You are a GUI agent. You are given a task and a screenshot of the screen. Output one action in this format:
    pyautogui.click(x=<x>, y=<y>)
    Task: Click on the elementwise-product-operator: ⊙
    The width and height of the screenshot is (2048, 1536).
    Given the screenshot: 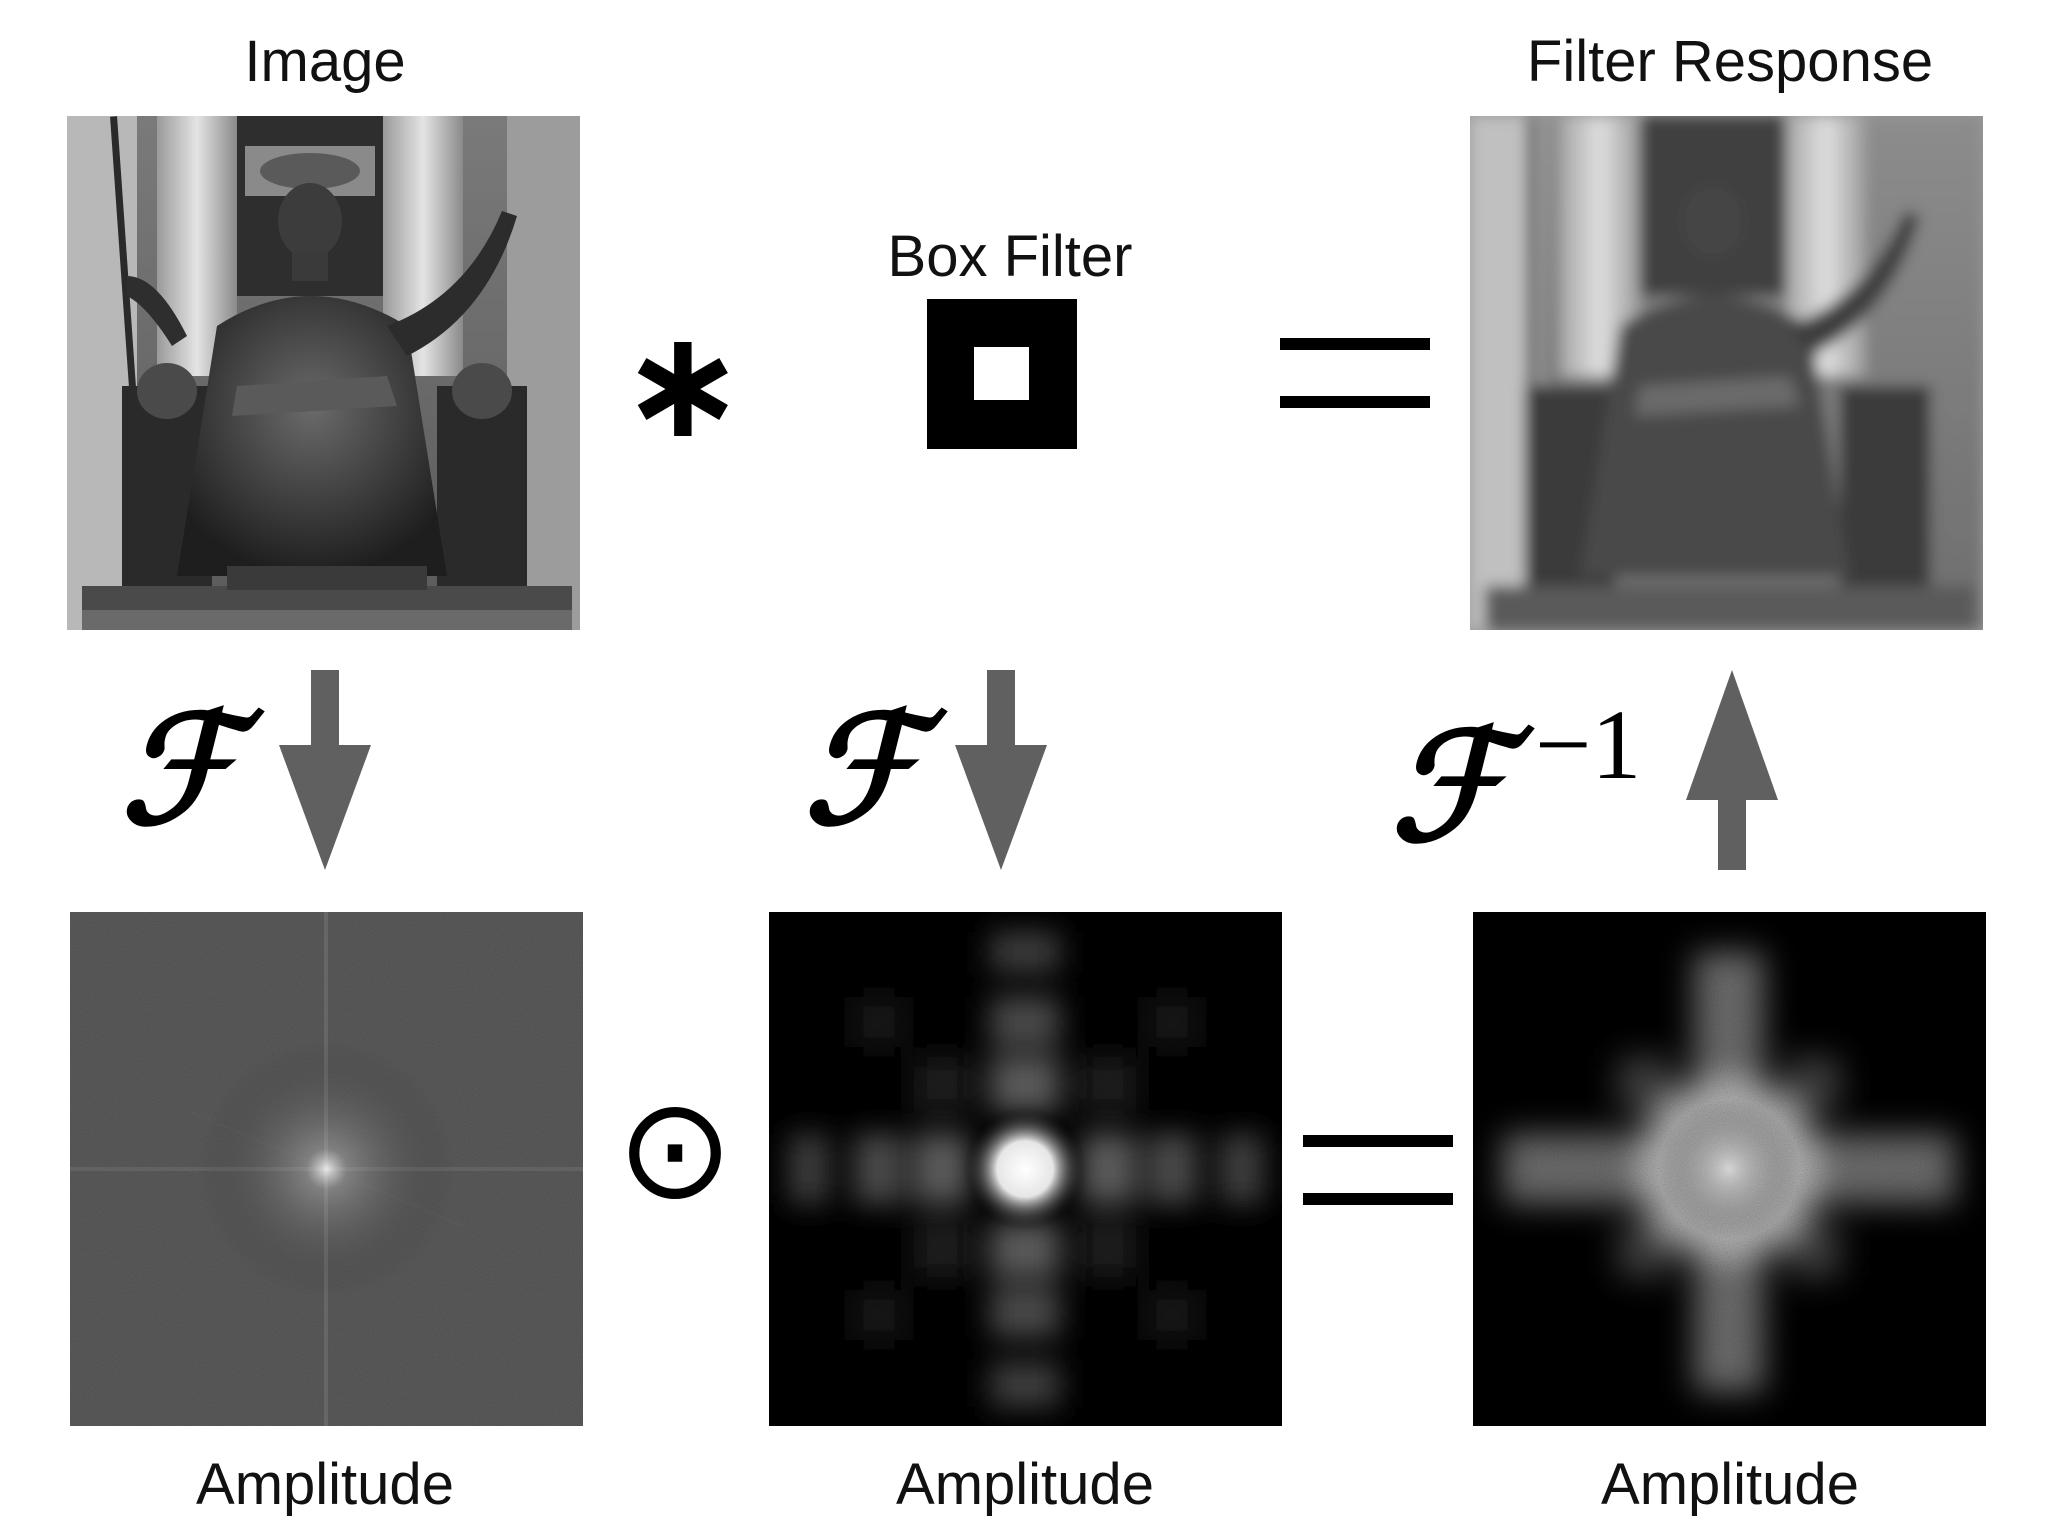 What is the action you would take?
    pyautogui.click(x=675, y=1149)
    